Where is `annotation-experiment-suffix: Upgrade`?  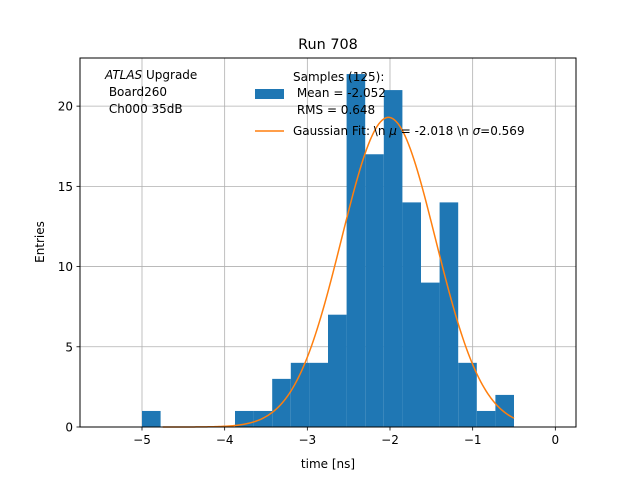
annotation-experiment-suffix: Upgrade is located at coordinates (169, 75).